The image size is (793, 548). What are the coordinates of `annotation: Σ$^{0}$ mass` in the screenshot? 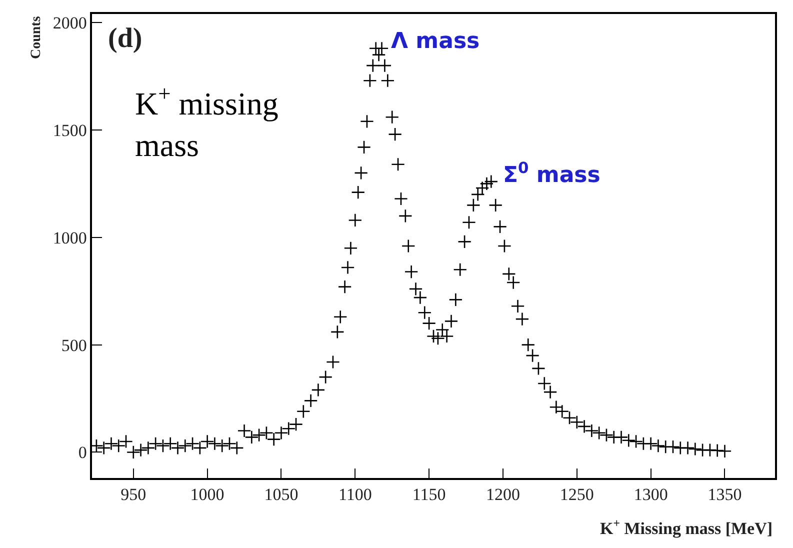 It's located at (551, 173).